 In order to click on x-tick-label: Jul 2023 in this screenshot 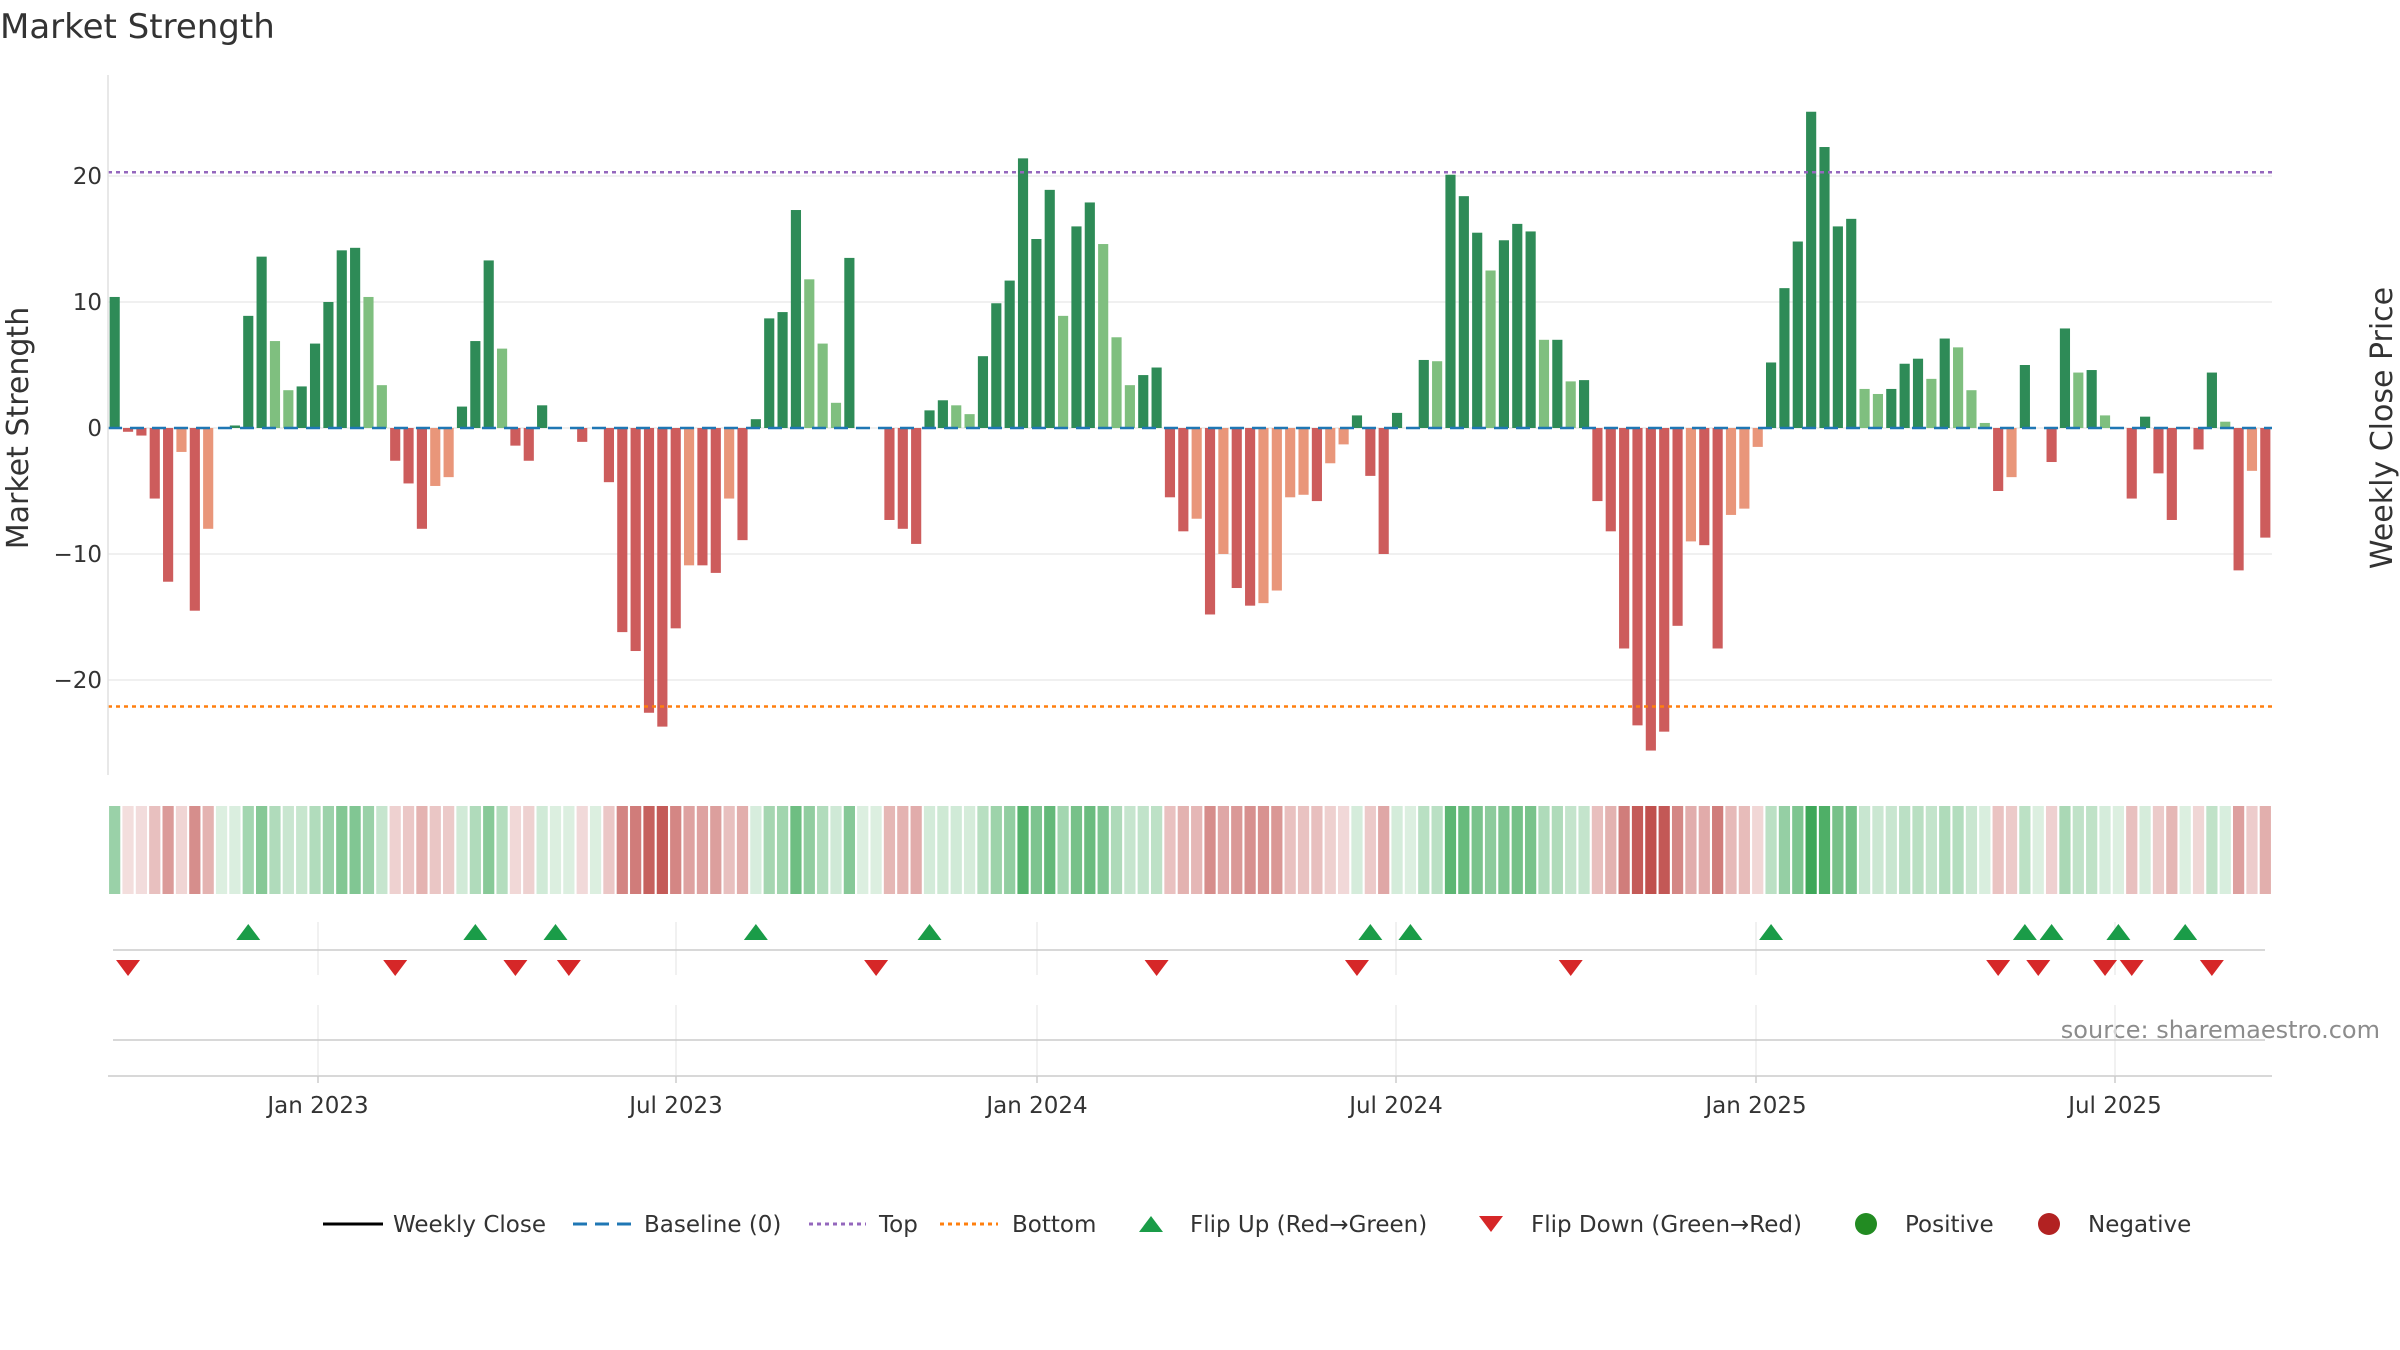, I will do `click(675, 1106)`.